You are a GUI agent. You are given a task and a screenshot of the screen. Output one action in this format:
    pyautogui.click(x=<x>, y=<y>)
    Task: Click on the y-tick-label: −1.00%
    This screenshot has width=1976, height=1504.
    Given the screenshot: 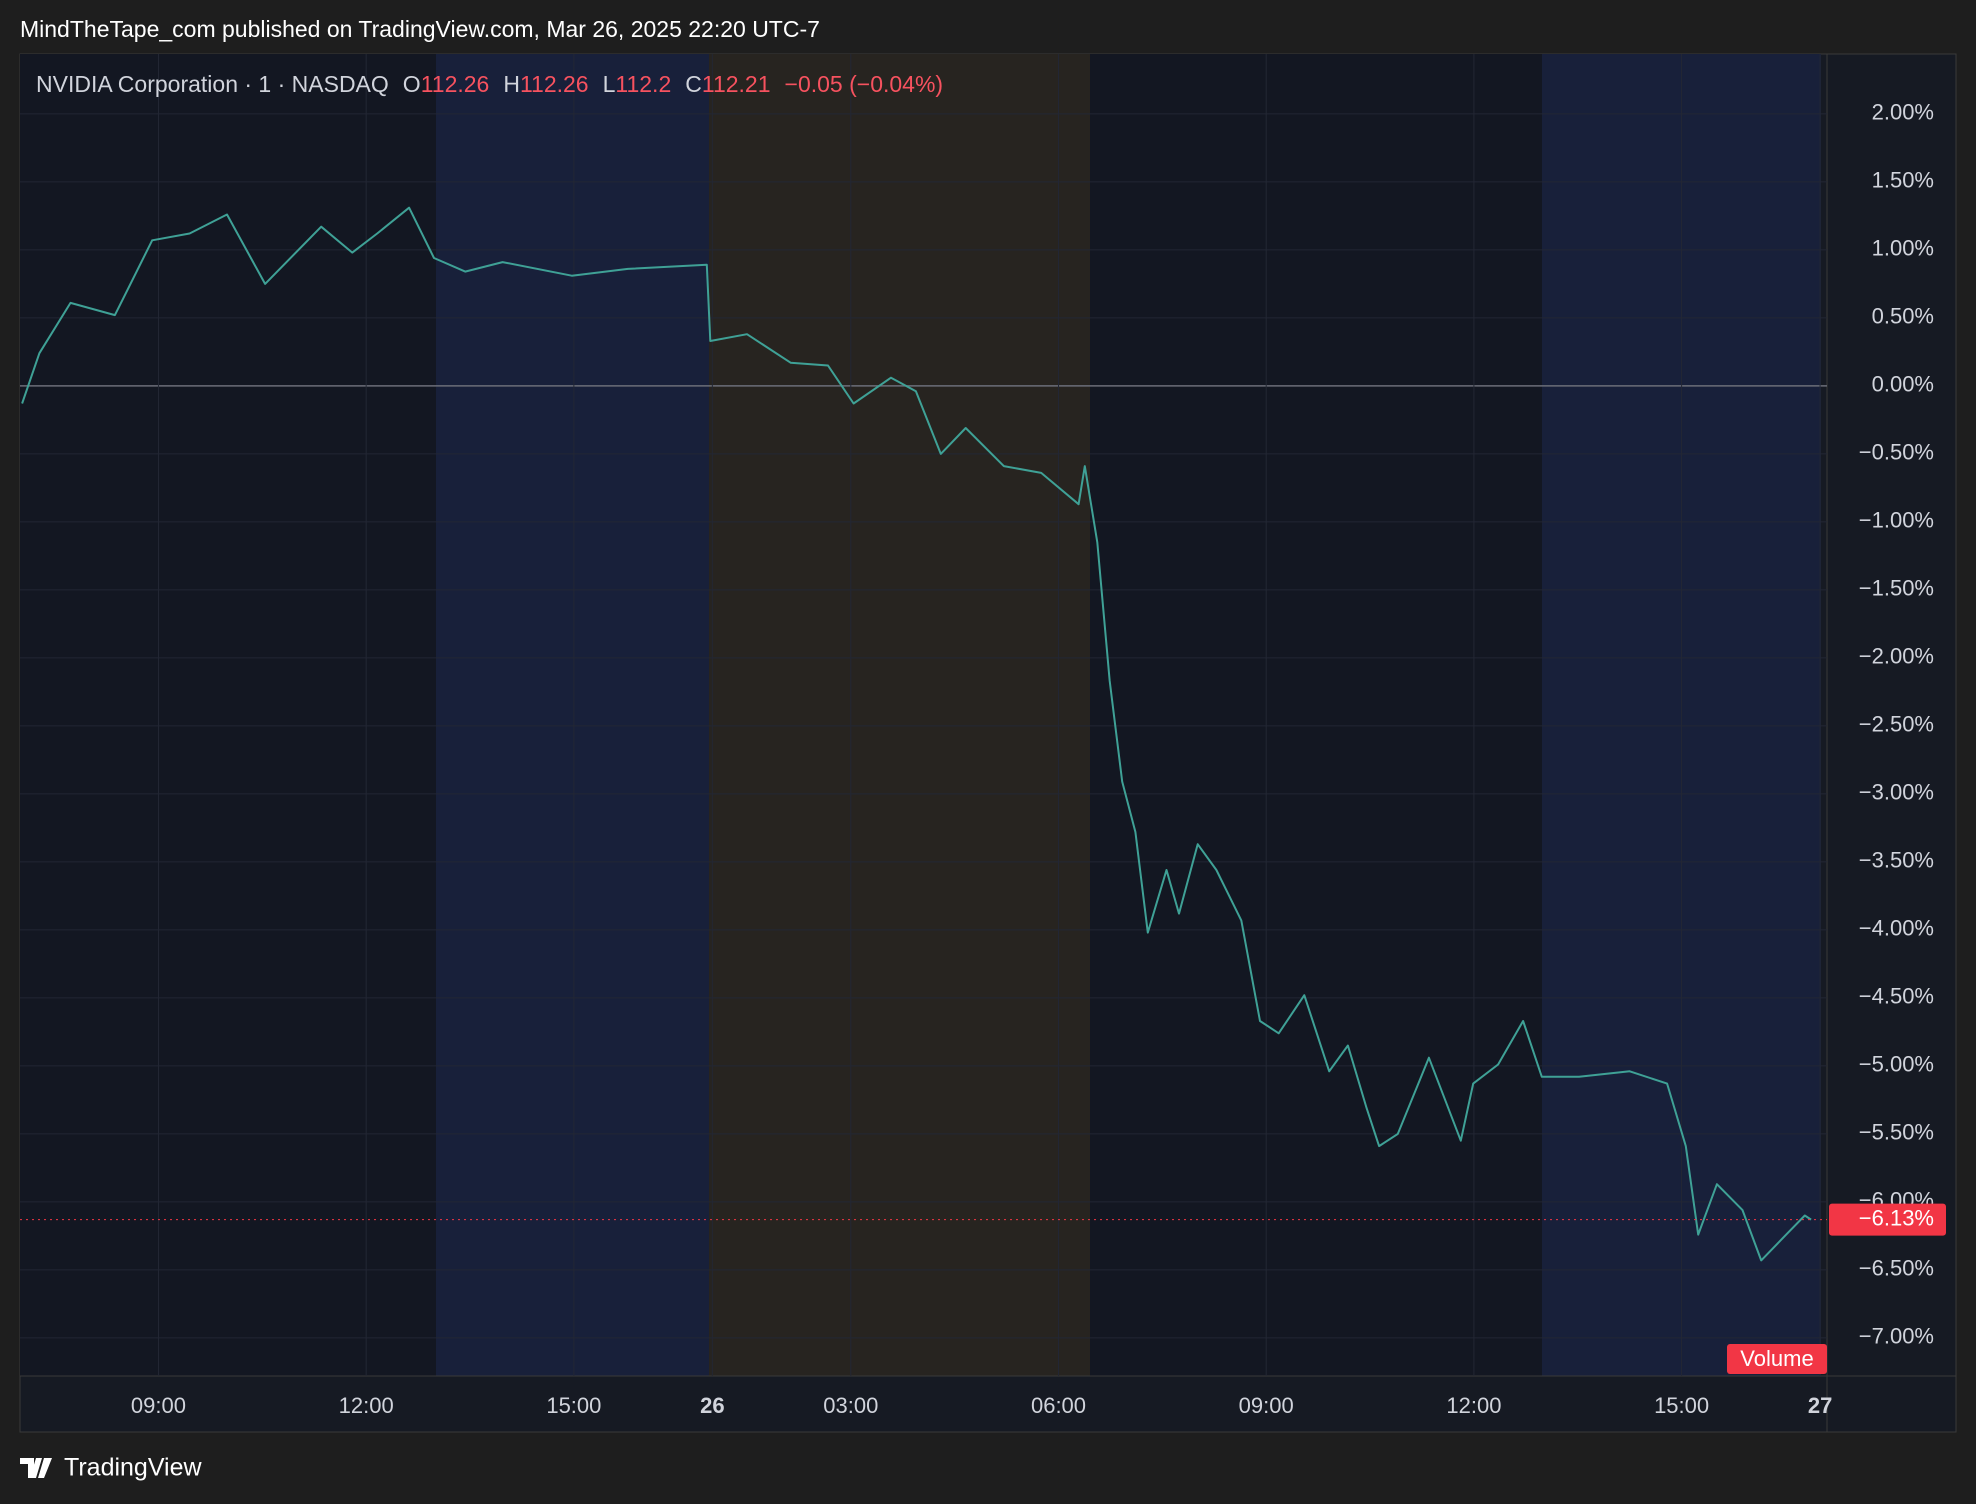 What is the action you would take?
    pyautogui.click(x=1896, y=520)
    